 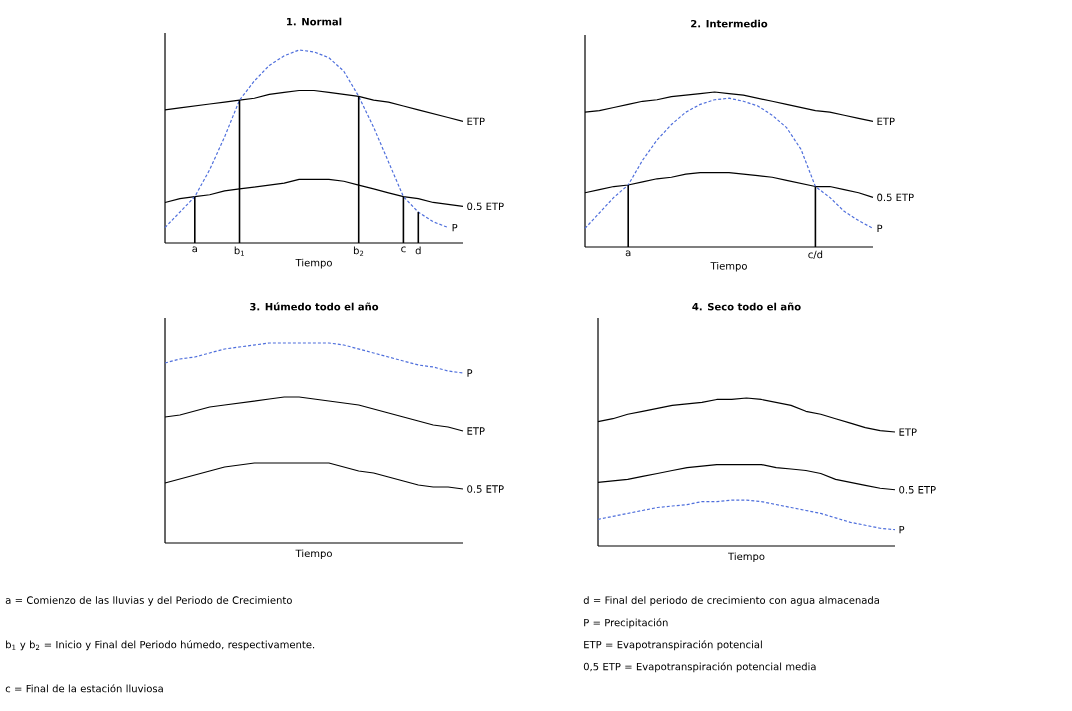 I want to click on chart-title: 1. Normal, so click(x=314, y=21).